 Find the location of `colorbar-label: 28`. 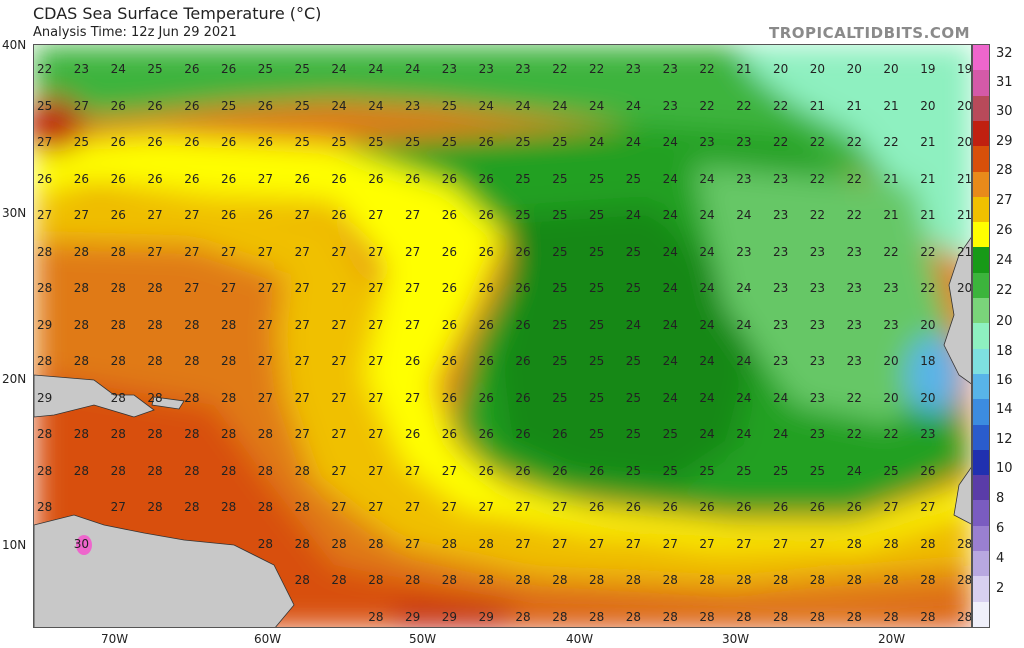

colorbar-label: 28 is located at coordinates (1004, 170).